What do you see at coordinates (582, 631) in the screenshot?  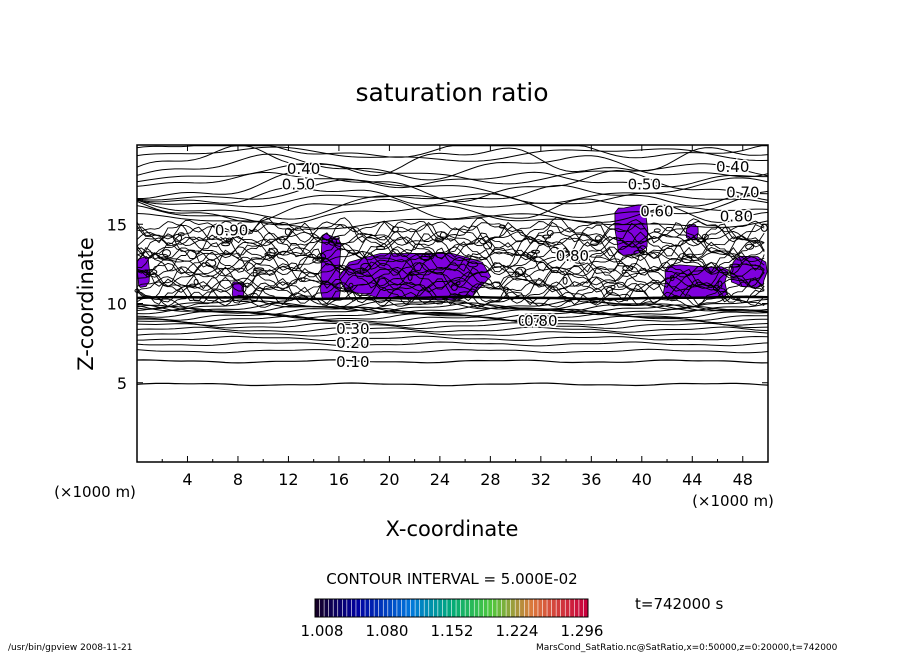 I see `colorbar-tick-label: 1.296` at bounding box center [582, 631].